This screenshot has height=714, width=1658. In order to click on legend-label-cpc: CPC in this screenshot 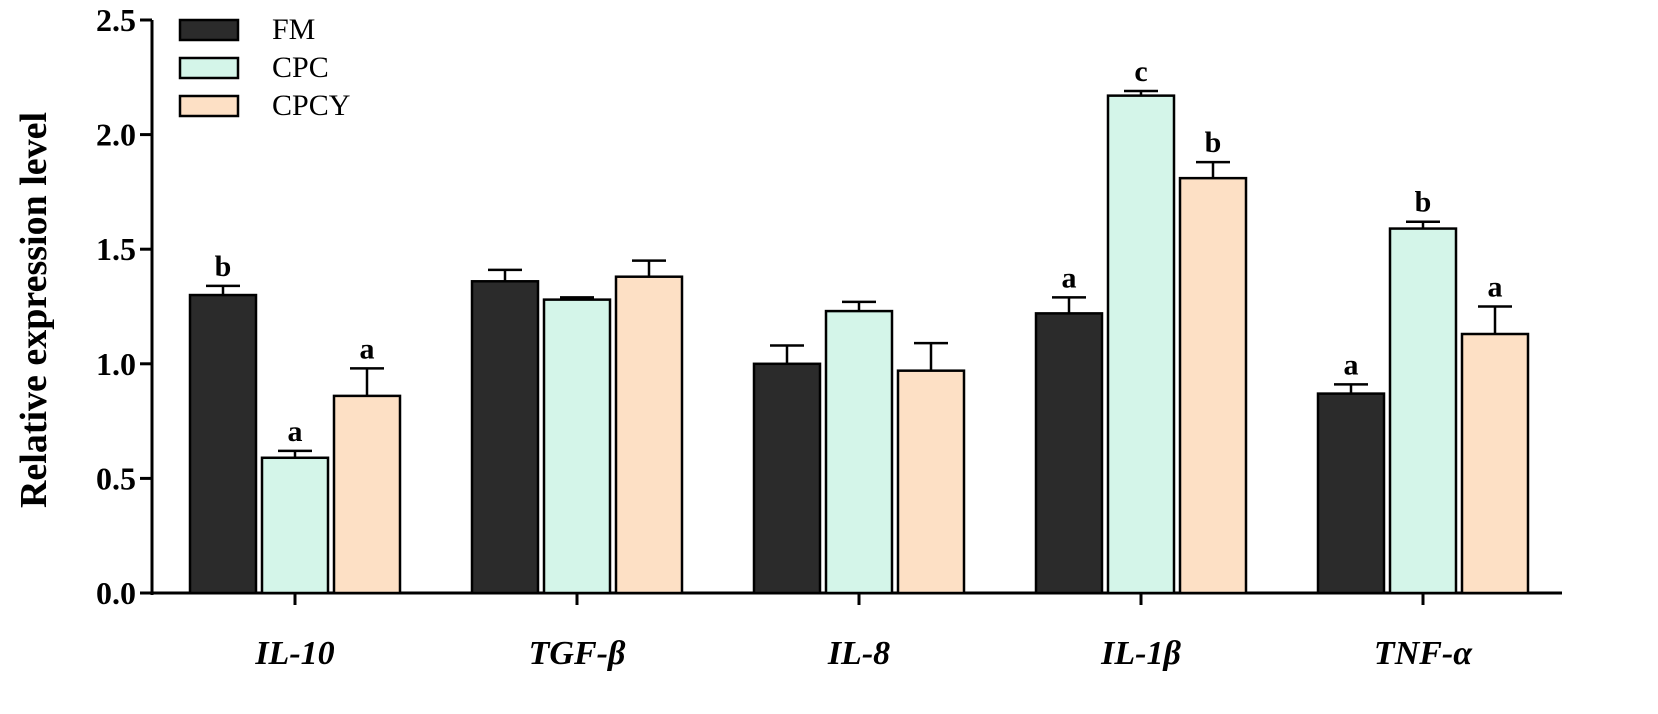, I will do `click(300, 67)`.